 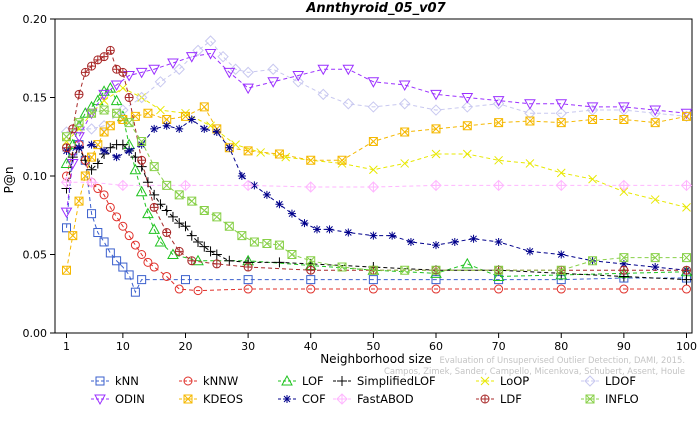 What do you see at coordinates (248, 346) in the screenshot?
I see `x-tick-label: 30` at bounding box center [248, 346].